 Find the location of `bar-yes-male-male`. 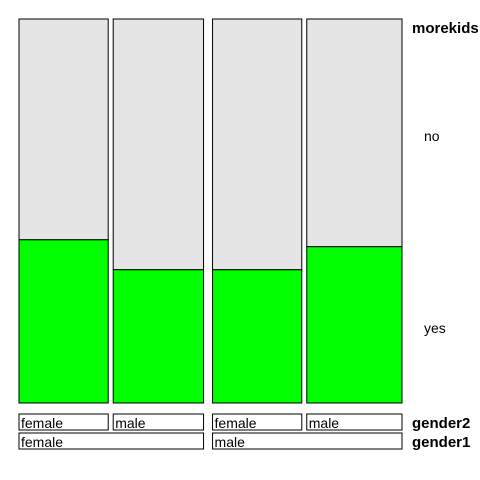

bar-yes-male-male is located at coordinates (354, 325).